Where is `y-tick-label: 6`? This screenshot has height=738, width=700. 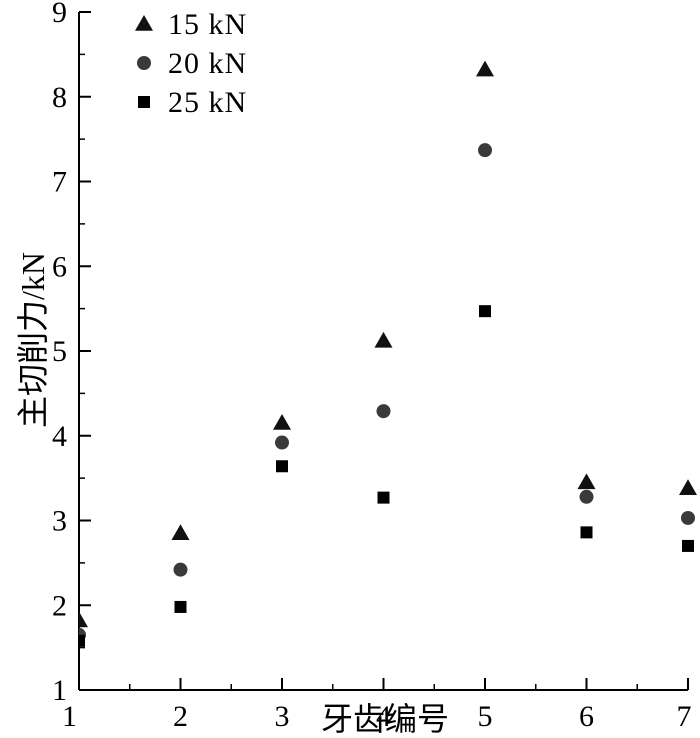
y-tick-label: 6 is located at coordinates (59, 266).